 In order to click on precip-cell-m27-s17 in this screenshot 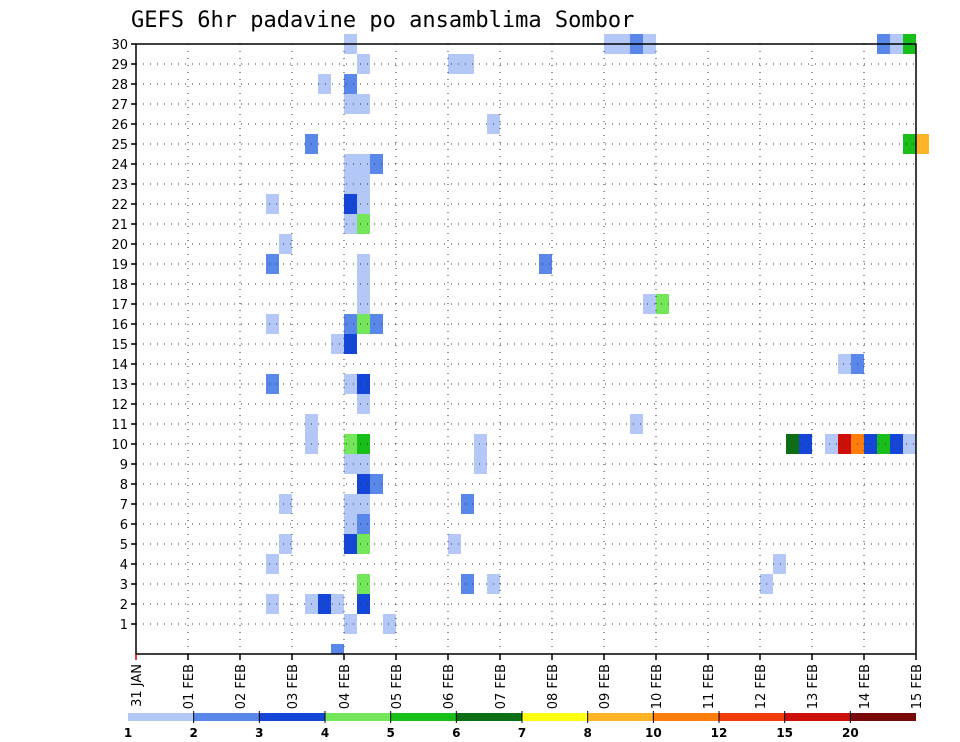, I will do `click(363, 104)`.